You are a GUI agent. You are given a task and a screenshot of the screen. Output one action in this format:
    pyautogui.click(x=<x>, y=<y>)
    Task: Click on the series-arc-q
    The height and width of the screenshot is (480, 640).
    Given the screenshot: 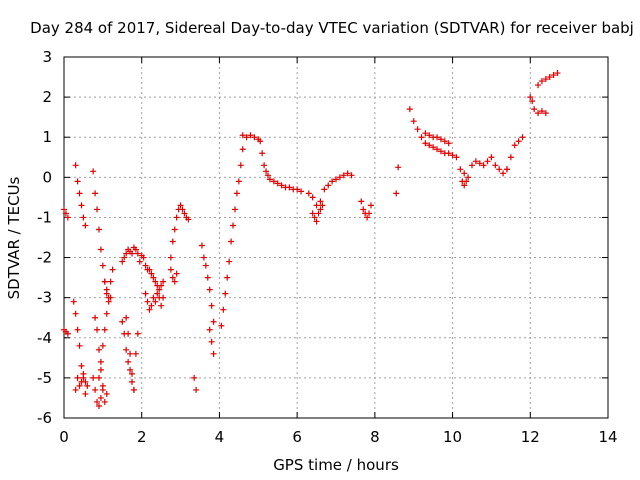 What is the action you would take?
    pyautogui.click(x=173, y=275)
    